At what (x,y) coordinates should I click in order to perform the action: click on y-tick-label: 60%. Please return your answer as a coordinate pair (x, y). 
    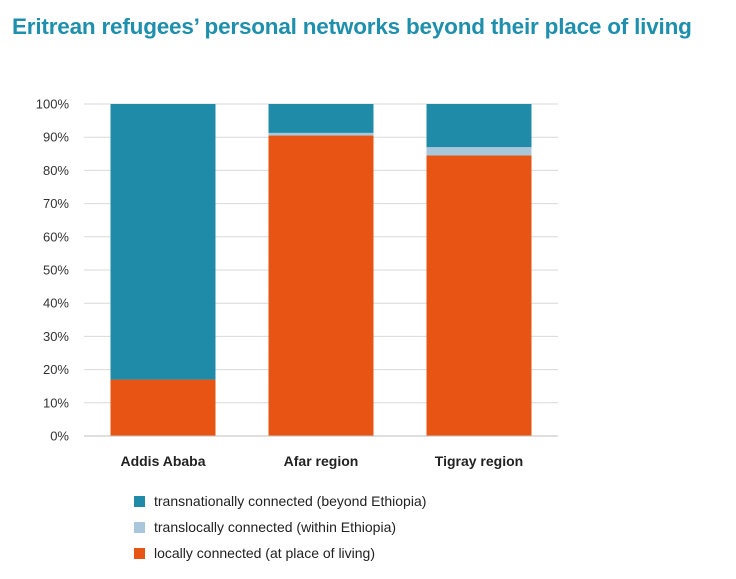
    Looking at the image, I should click on (56, 236).